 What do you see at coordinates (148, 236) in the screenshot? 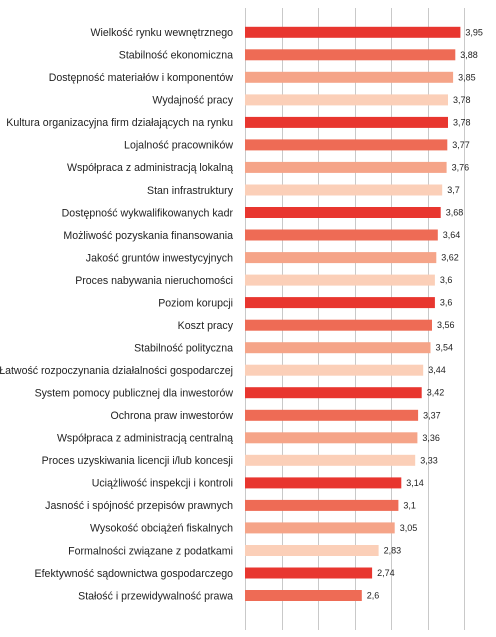
I see `category-label: Możliwość pozyskania finansowania` at bounding box center [148, 236].